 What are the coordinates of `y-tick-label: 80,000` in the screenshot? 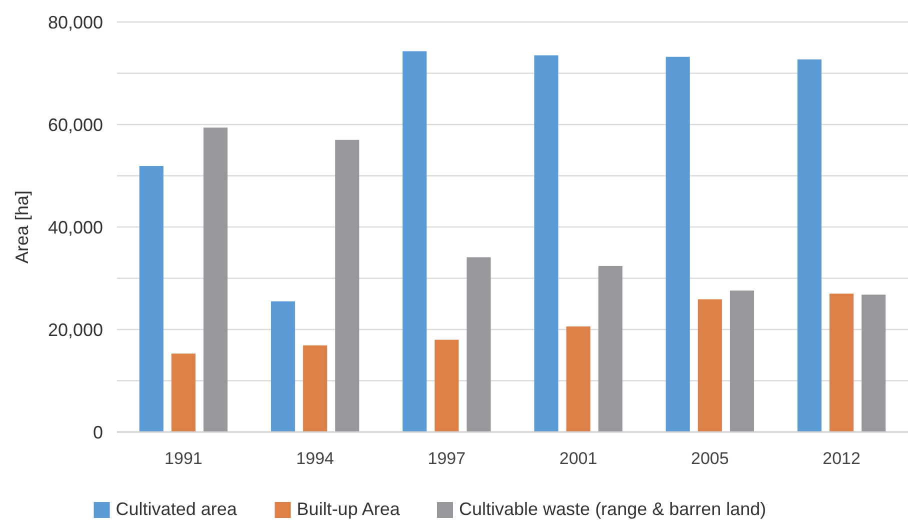 It's located at (75, 22).